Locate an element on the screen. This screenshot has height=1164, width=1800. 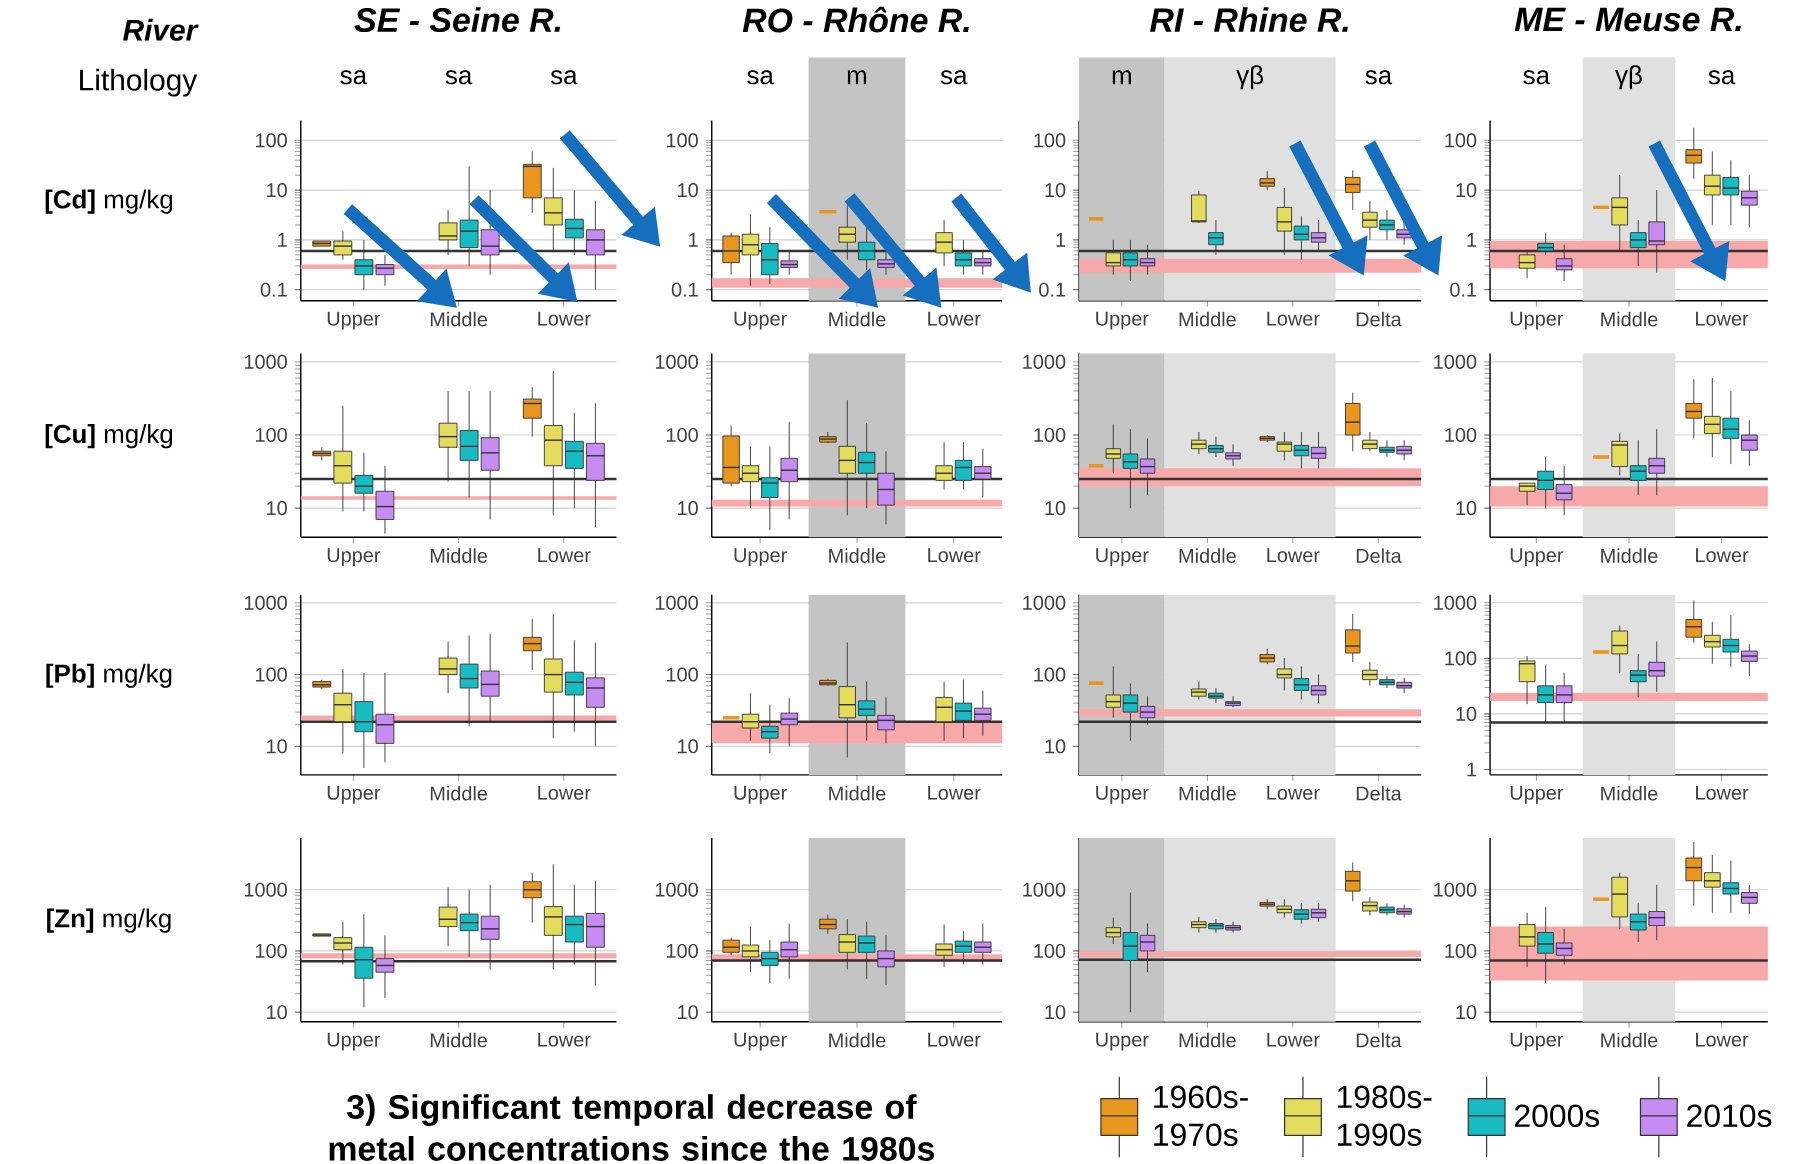
chart-title: RO - Rhône R. is located at coordinates (855, 19).